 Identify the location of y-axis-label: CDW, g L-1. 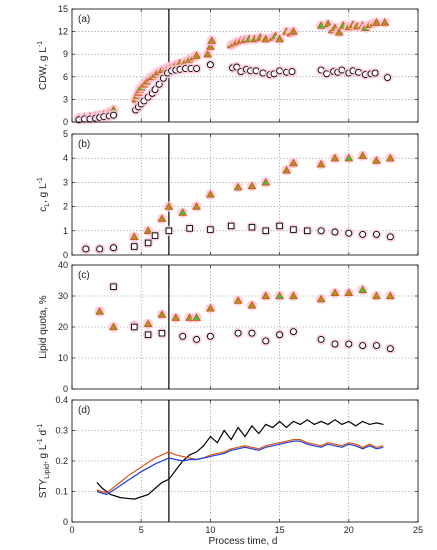
(43, 65).